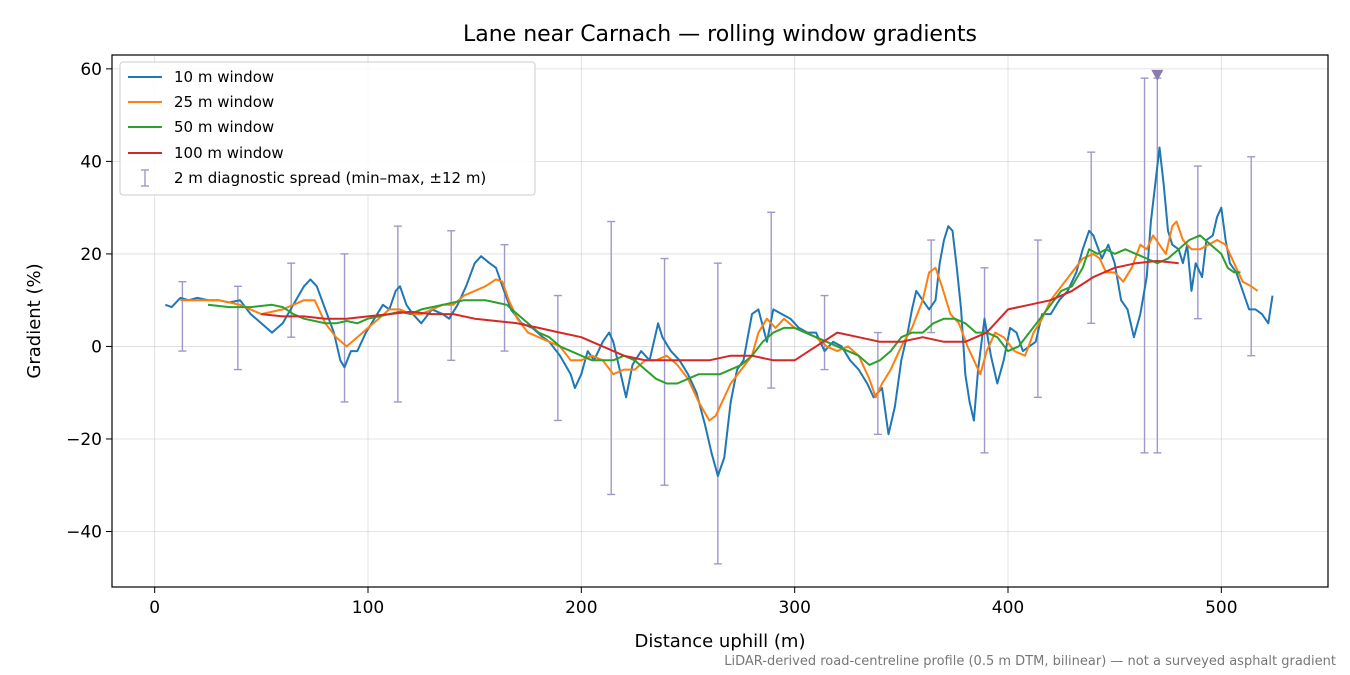  What do you see at coordinates (224, 77) in the screenshot?
I see `legend-label-1: 10 m window` at bounding box center [224, 77].